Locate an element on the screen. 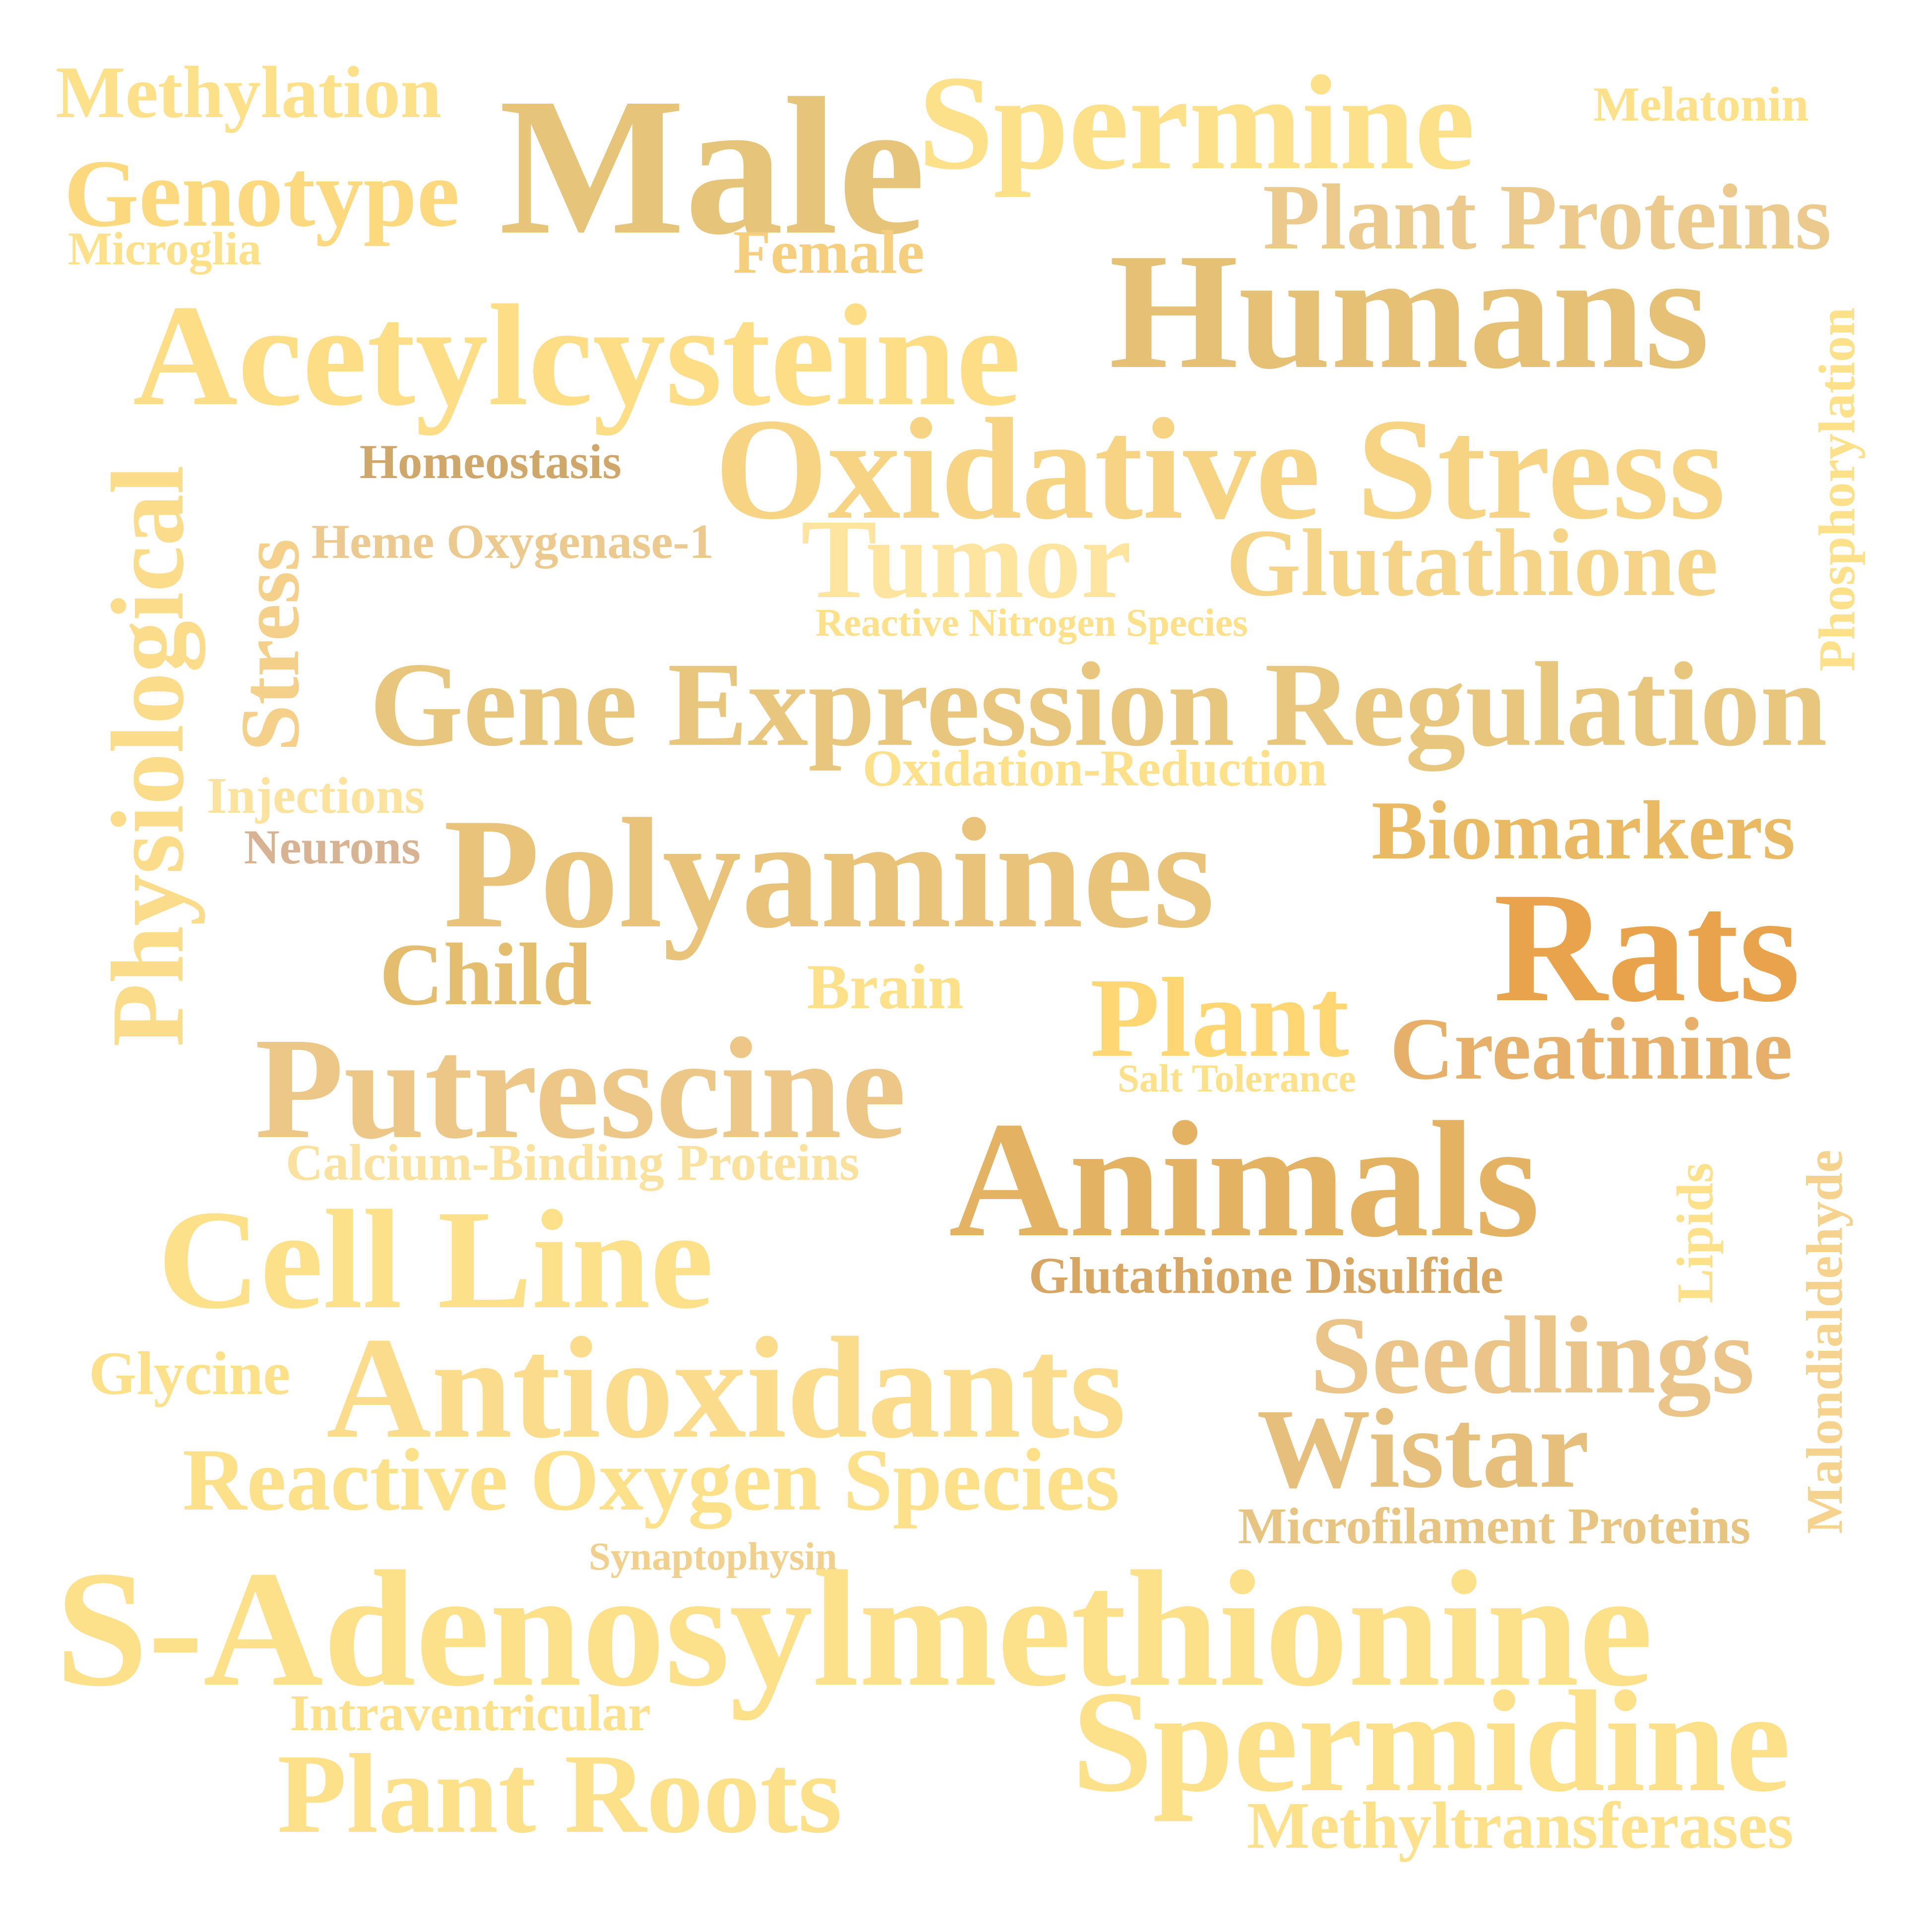 The image size is (1932, 1932). word-neurons: Neurons is located at coordinates (332, 847).